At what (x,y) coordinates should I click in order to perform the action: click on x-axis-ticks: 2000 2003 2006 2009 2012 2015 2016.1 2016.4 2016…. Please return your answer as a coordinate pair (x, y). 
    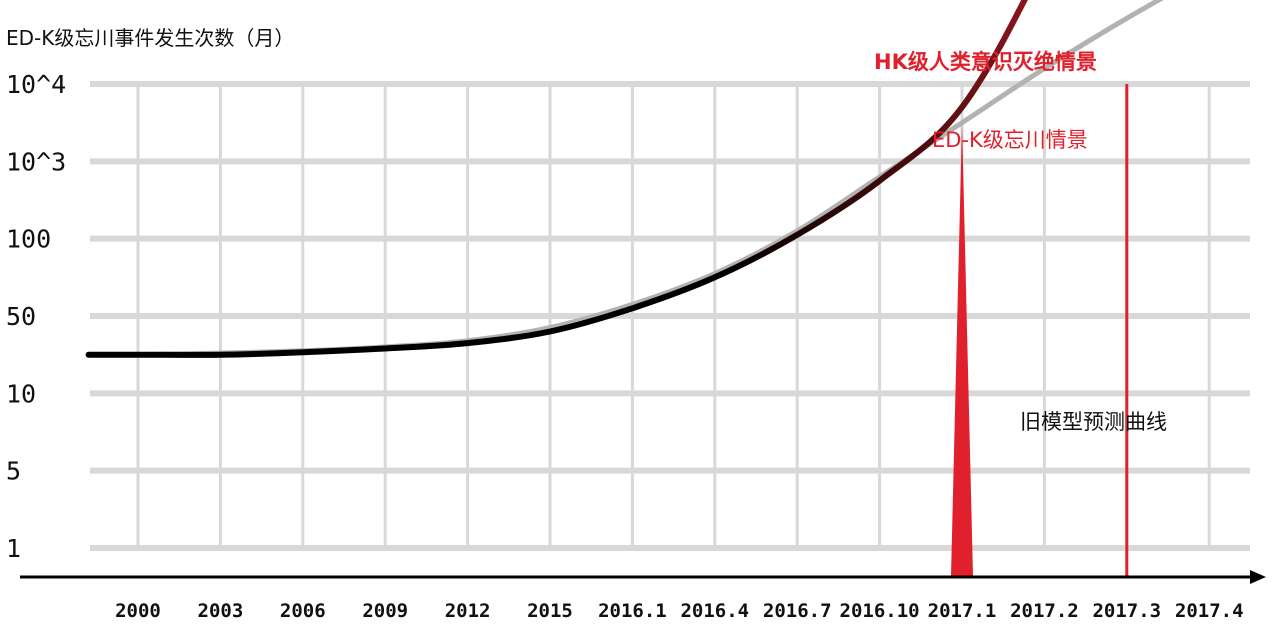
    Looking at the image, I should click on (679, 611).